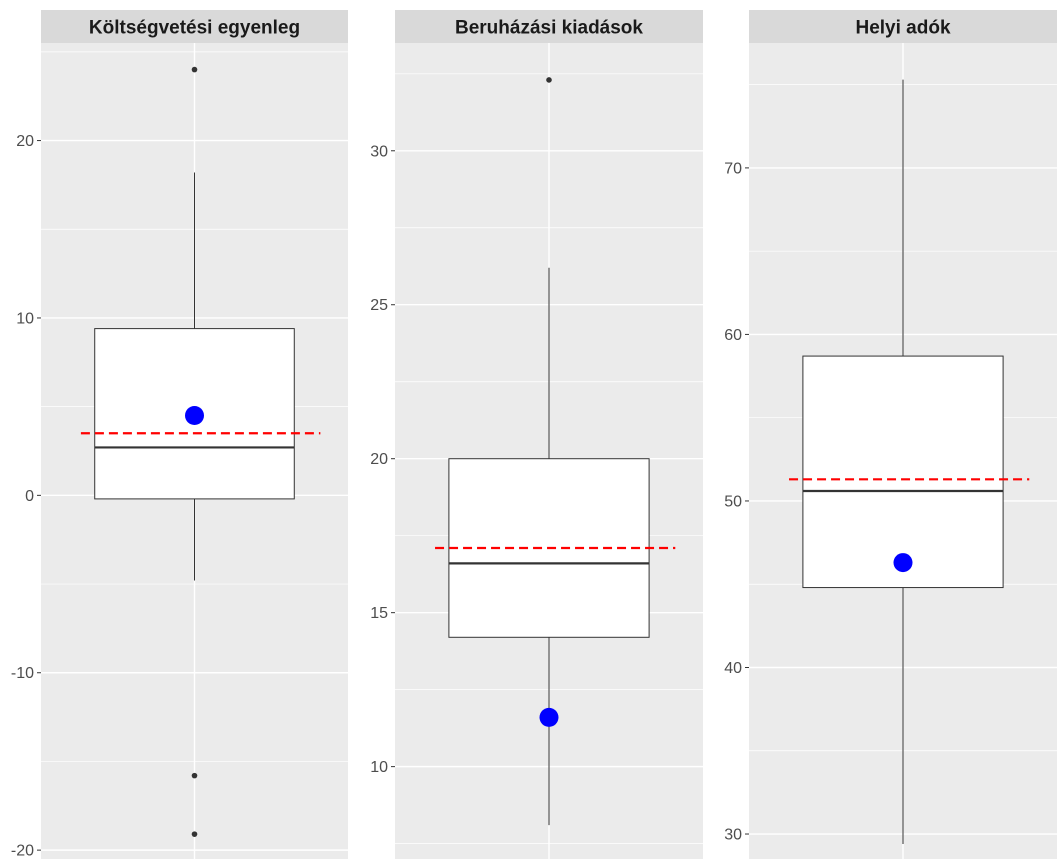  What do you see at coordinates (22, 673) in the screenshot?
I see `y-tick-label: -10` at bounding box center [22, 673].